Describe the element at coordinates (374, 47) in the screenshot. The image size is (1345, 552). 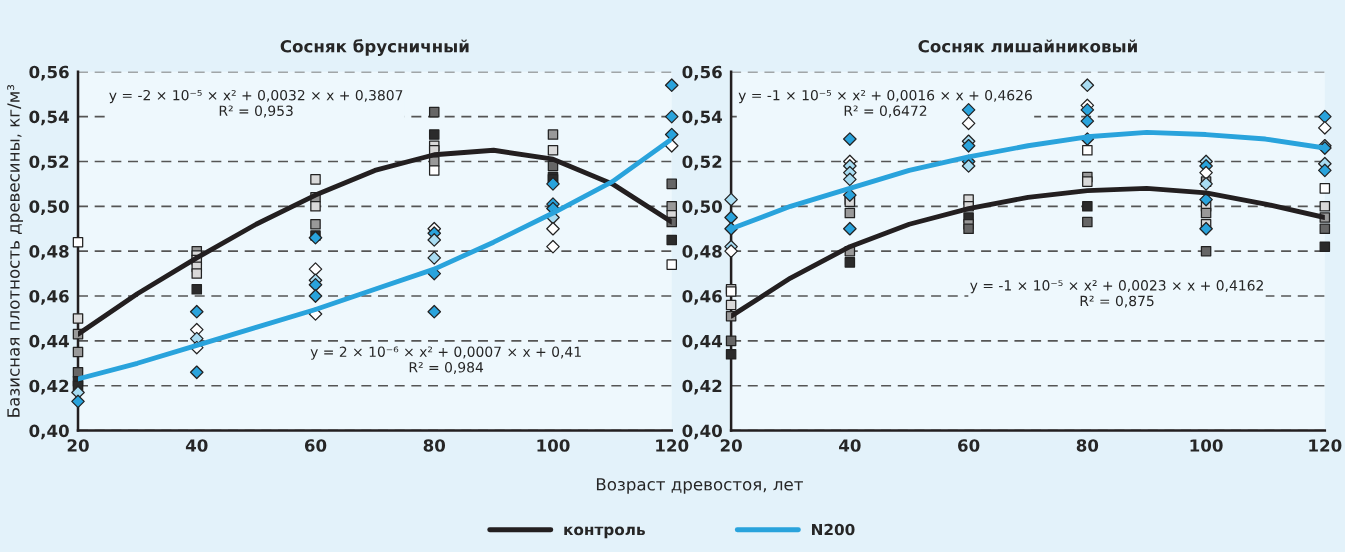
I see `chart-title: Сосняк брусничный` at that location.